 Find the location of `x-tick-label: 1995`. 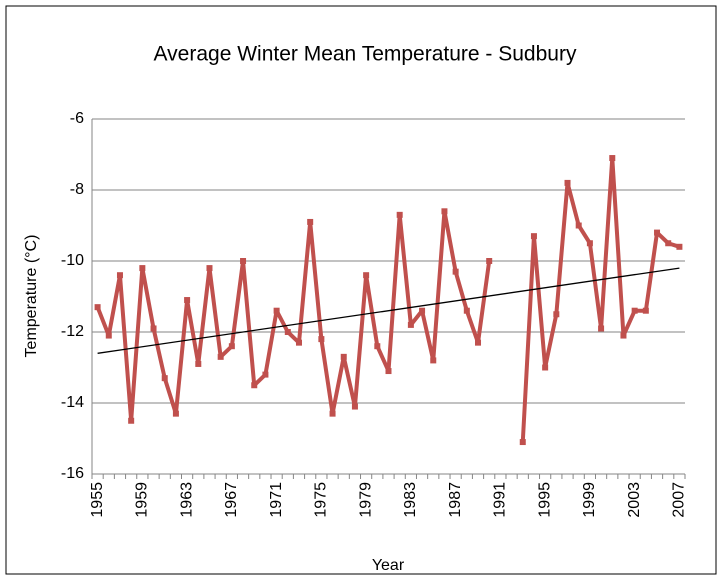

x-tick-label: 1995 is located at coordinates (544, 500).